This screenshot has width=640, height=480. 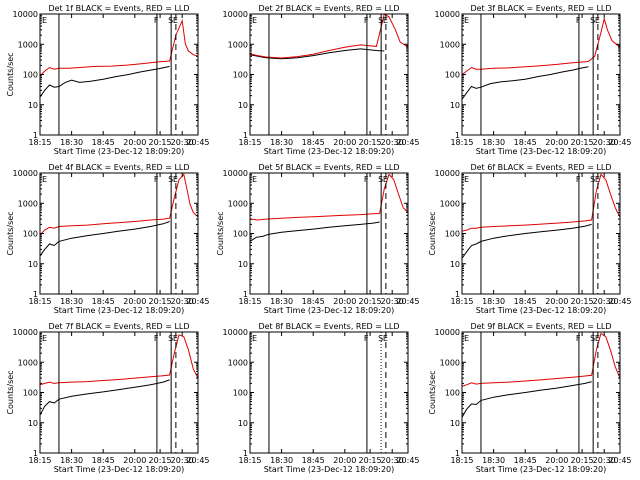 I want to click on panel-title: Det 3f BLACK = Events, RED = LLD, so click(x=540, y=8).